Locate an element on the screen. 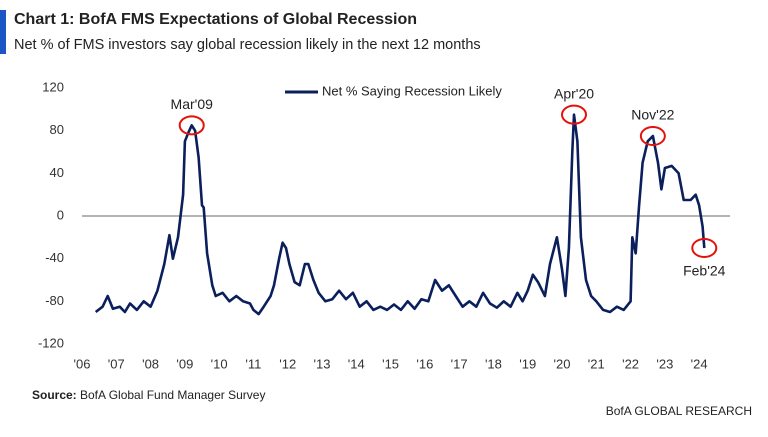 The width and height of the screenshot is (768, 437). x-tick-label: '21 is located at coordinates (596, 363).